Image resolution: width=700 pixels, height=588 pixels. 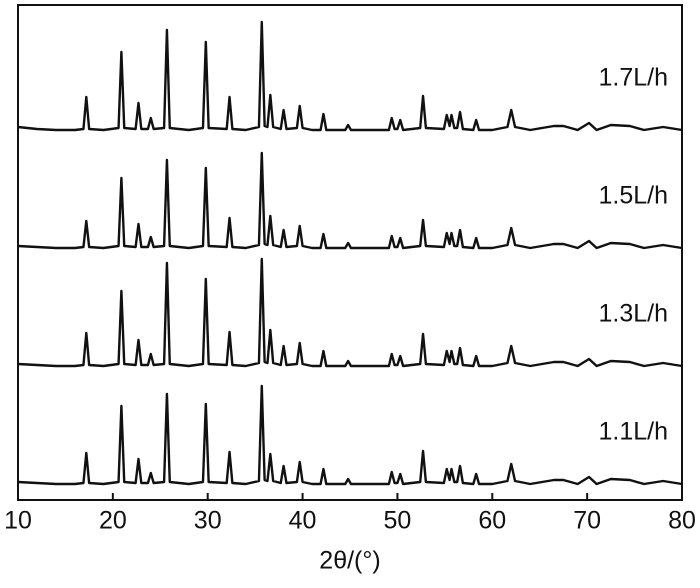 I want to click on x-tick-label: 70, so click(x=587, y=521).